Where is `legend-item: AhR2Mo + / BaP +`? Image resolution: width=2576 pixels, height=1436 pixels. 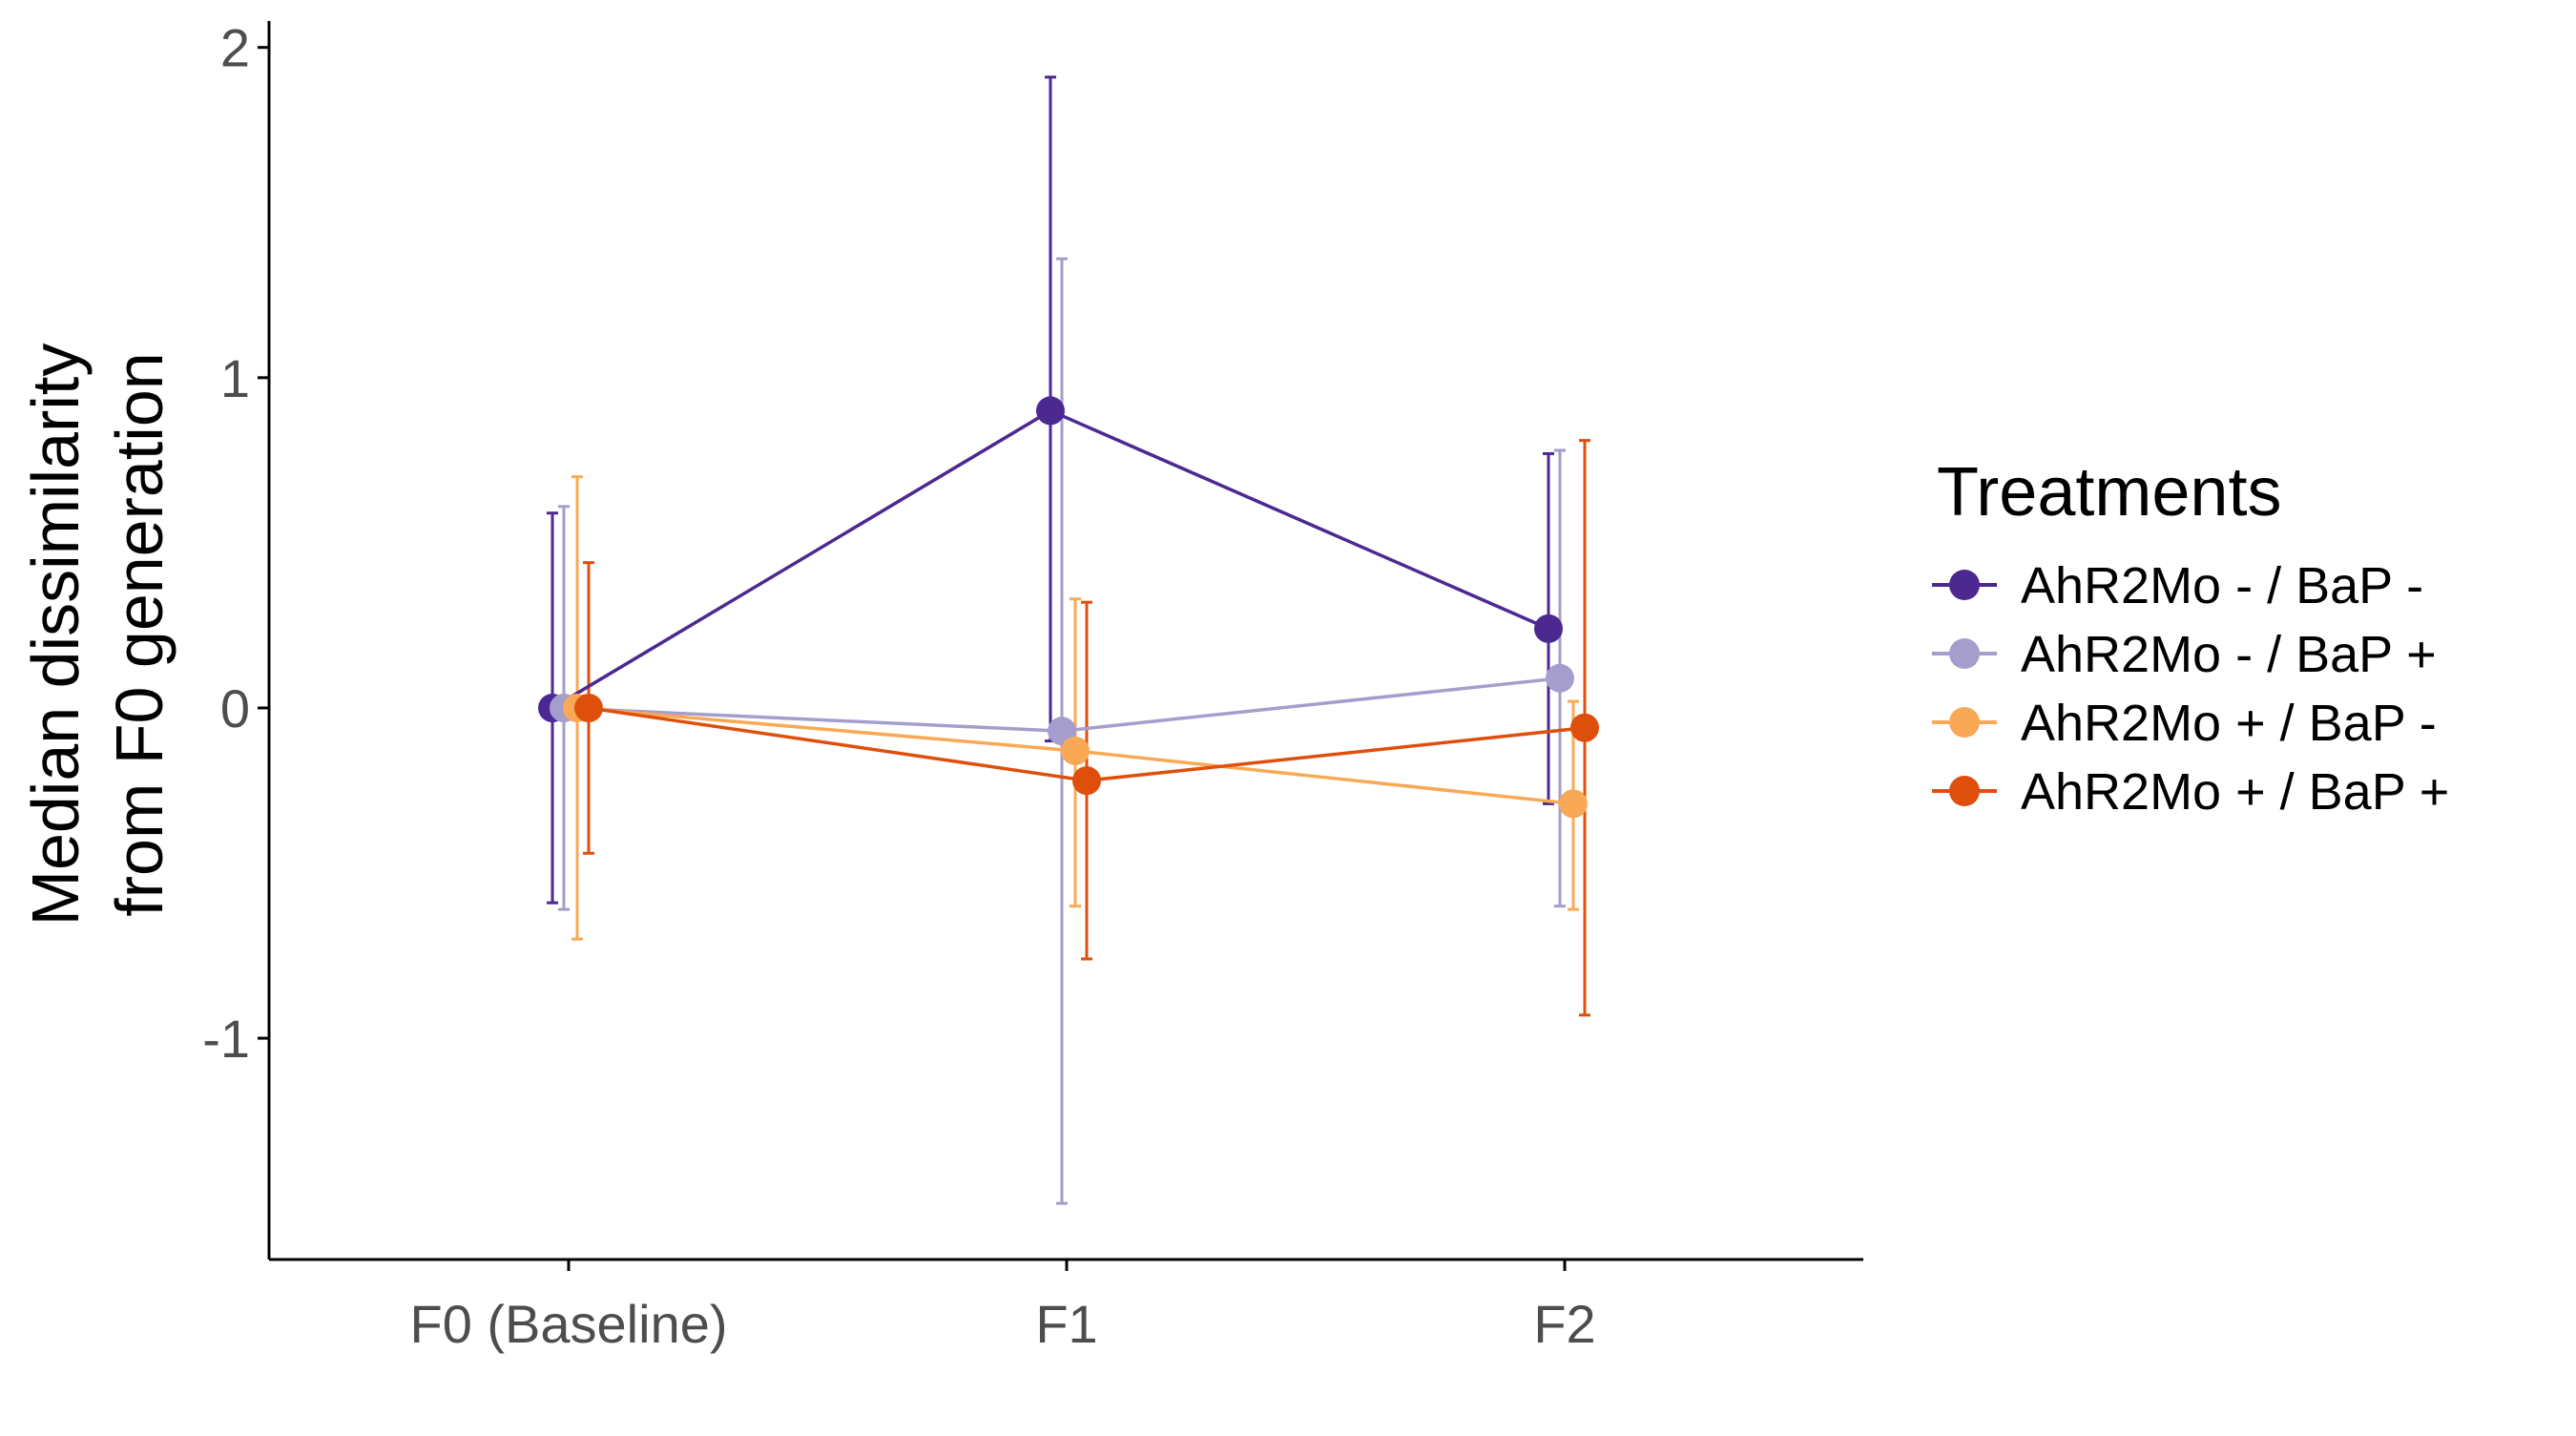 legend-item: AhR2Mo + / BaP + is located at coordinates (2190, 792).